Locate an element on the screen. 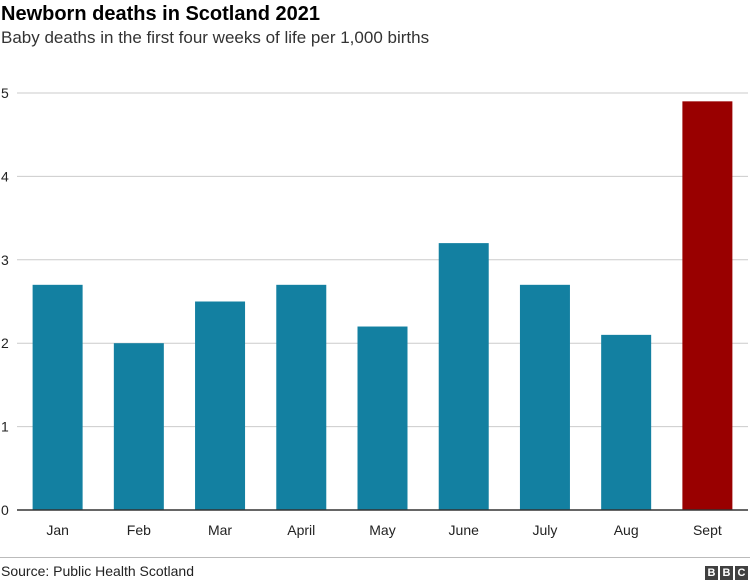 The image size is (750, 584). x-axis: Jan Feb Mar April May June July Aug Sept is located at coordinates (382, 523).